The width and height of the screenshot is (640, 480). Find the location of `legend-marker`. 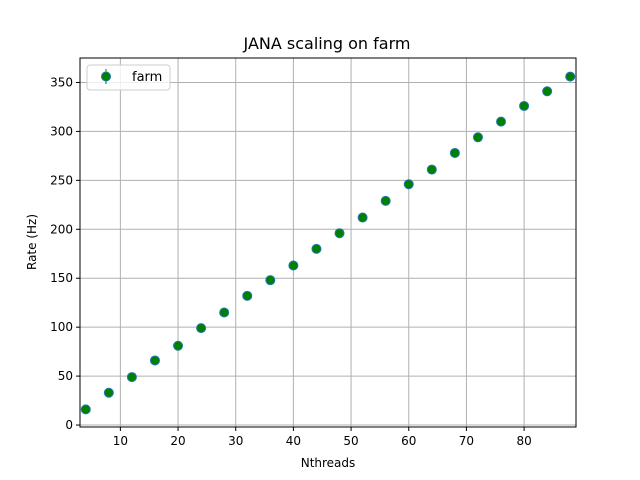

legend-marker is located at coordinates (106, 76).